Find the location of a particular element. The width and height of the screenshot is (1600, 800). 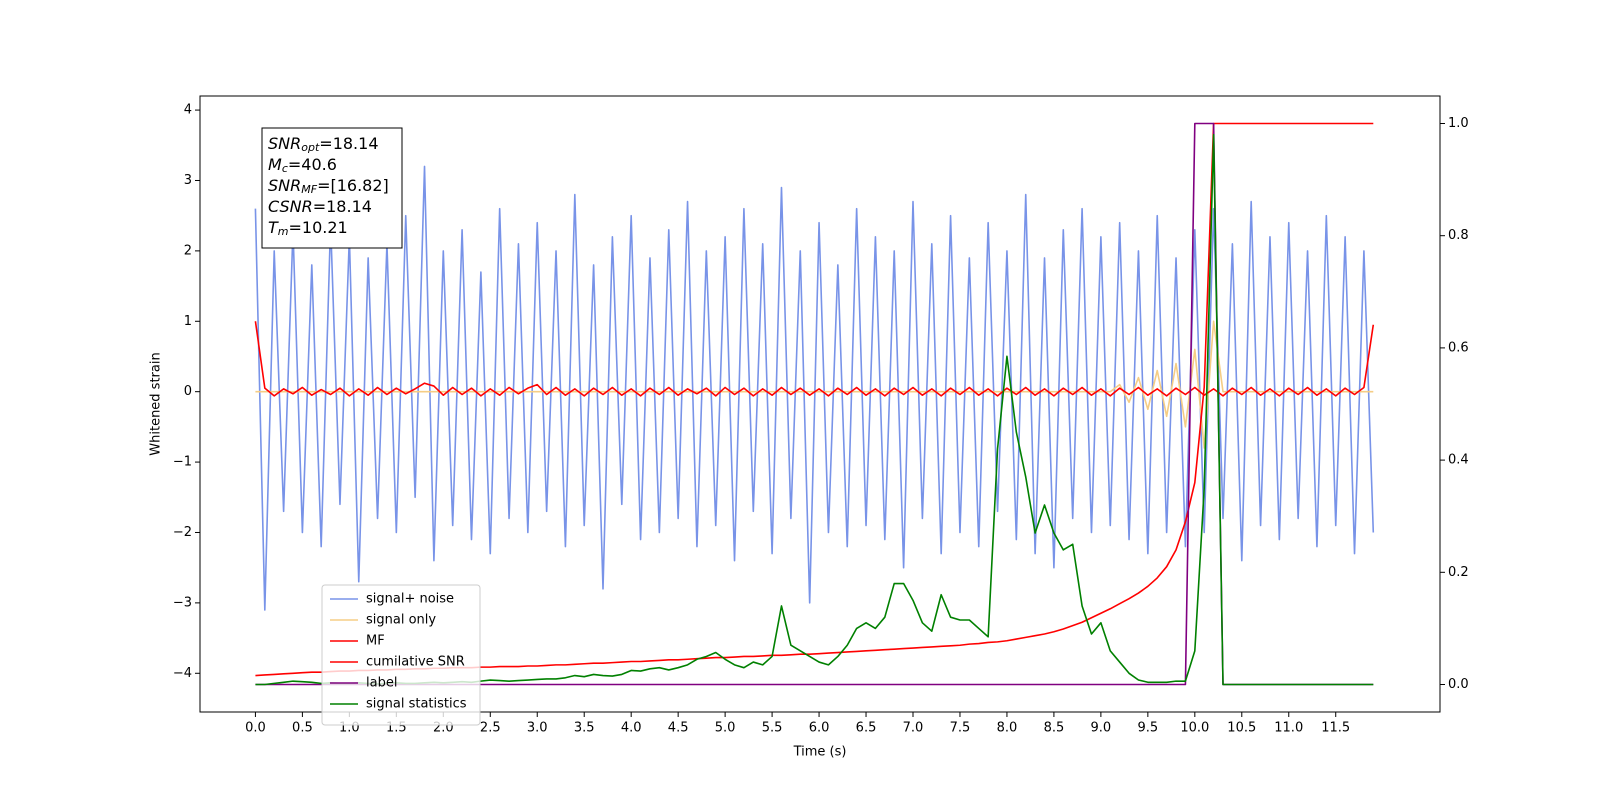

x-tick-label: 6.0 is located at coordinates (819, 728).